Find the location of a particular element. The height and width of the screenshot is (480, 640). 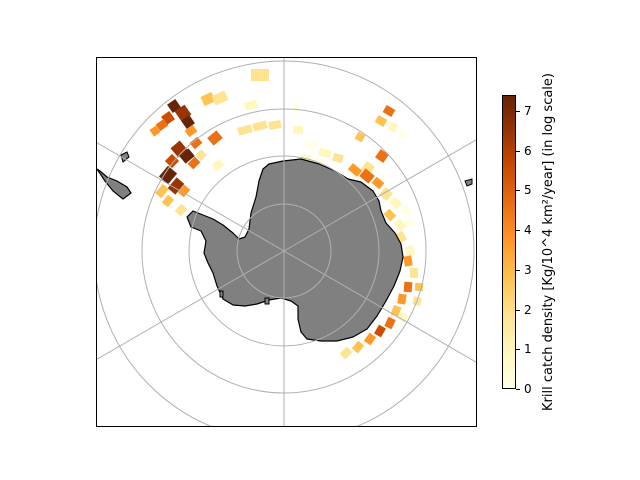

colorbar-tick-label: 1 is located at coordinates (528, 349).